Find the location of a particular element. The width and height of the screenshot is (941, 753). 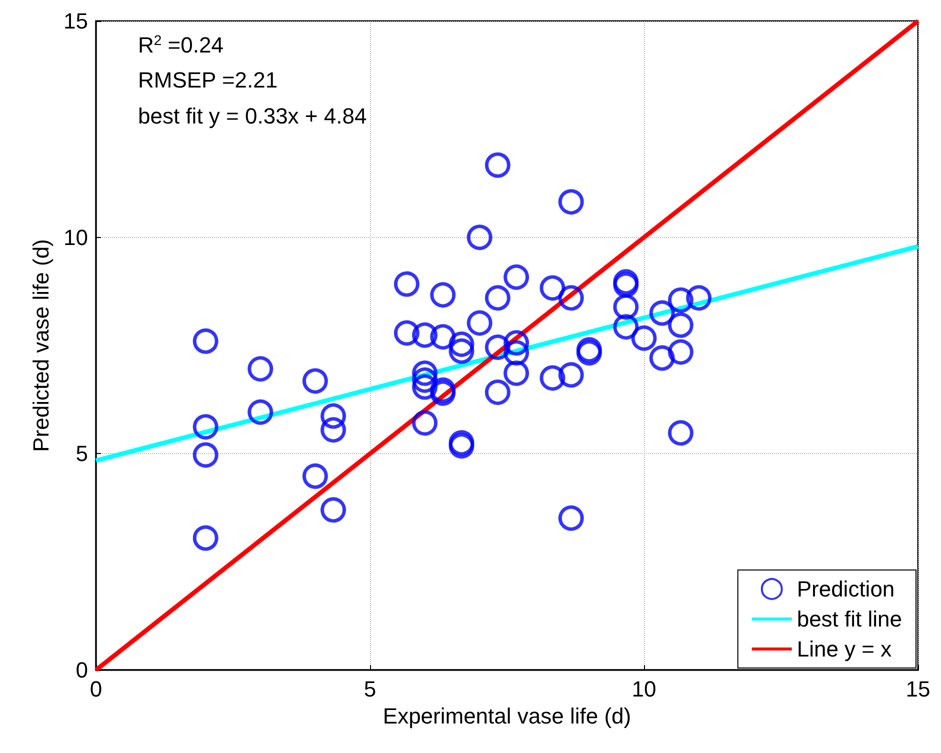

x-tick-label: 15 is located at coordinates (918, 689).